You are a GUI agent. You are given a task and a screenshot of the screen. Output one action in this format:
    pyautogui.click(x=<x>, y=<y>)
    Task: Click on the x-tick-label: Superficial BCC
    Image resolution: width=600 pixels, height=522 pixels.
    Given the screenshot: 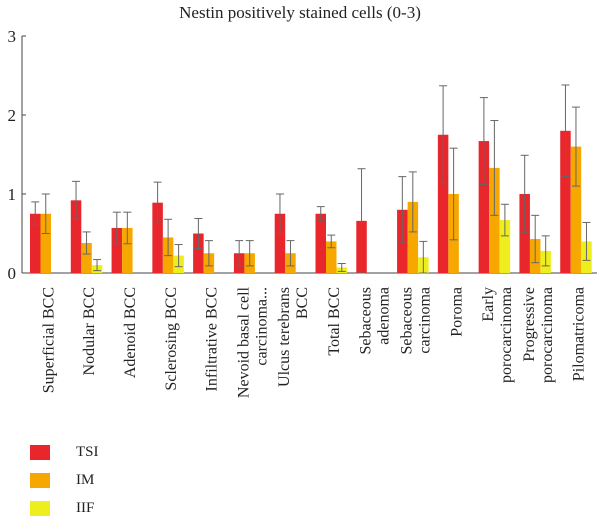 What is the action you would take?
    pyautogui.click(x=48, y=340)
    